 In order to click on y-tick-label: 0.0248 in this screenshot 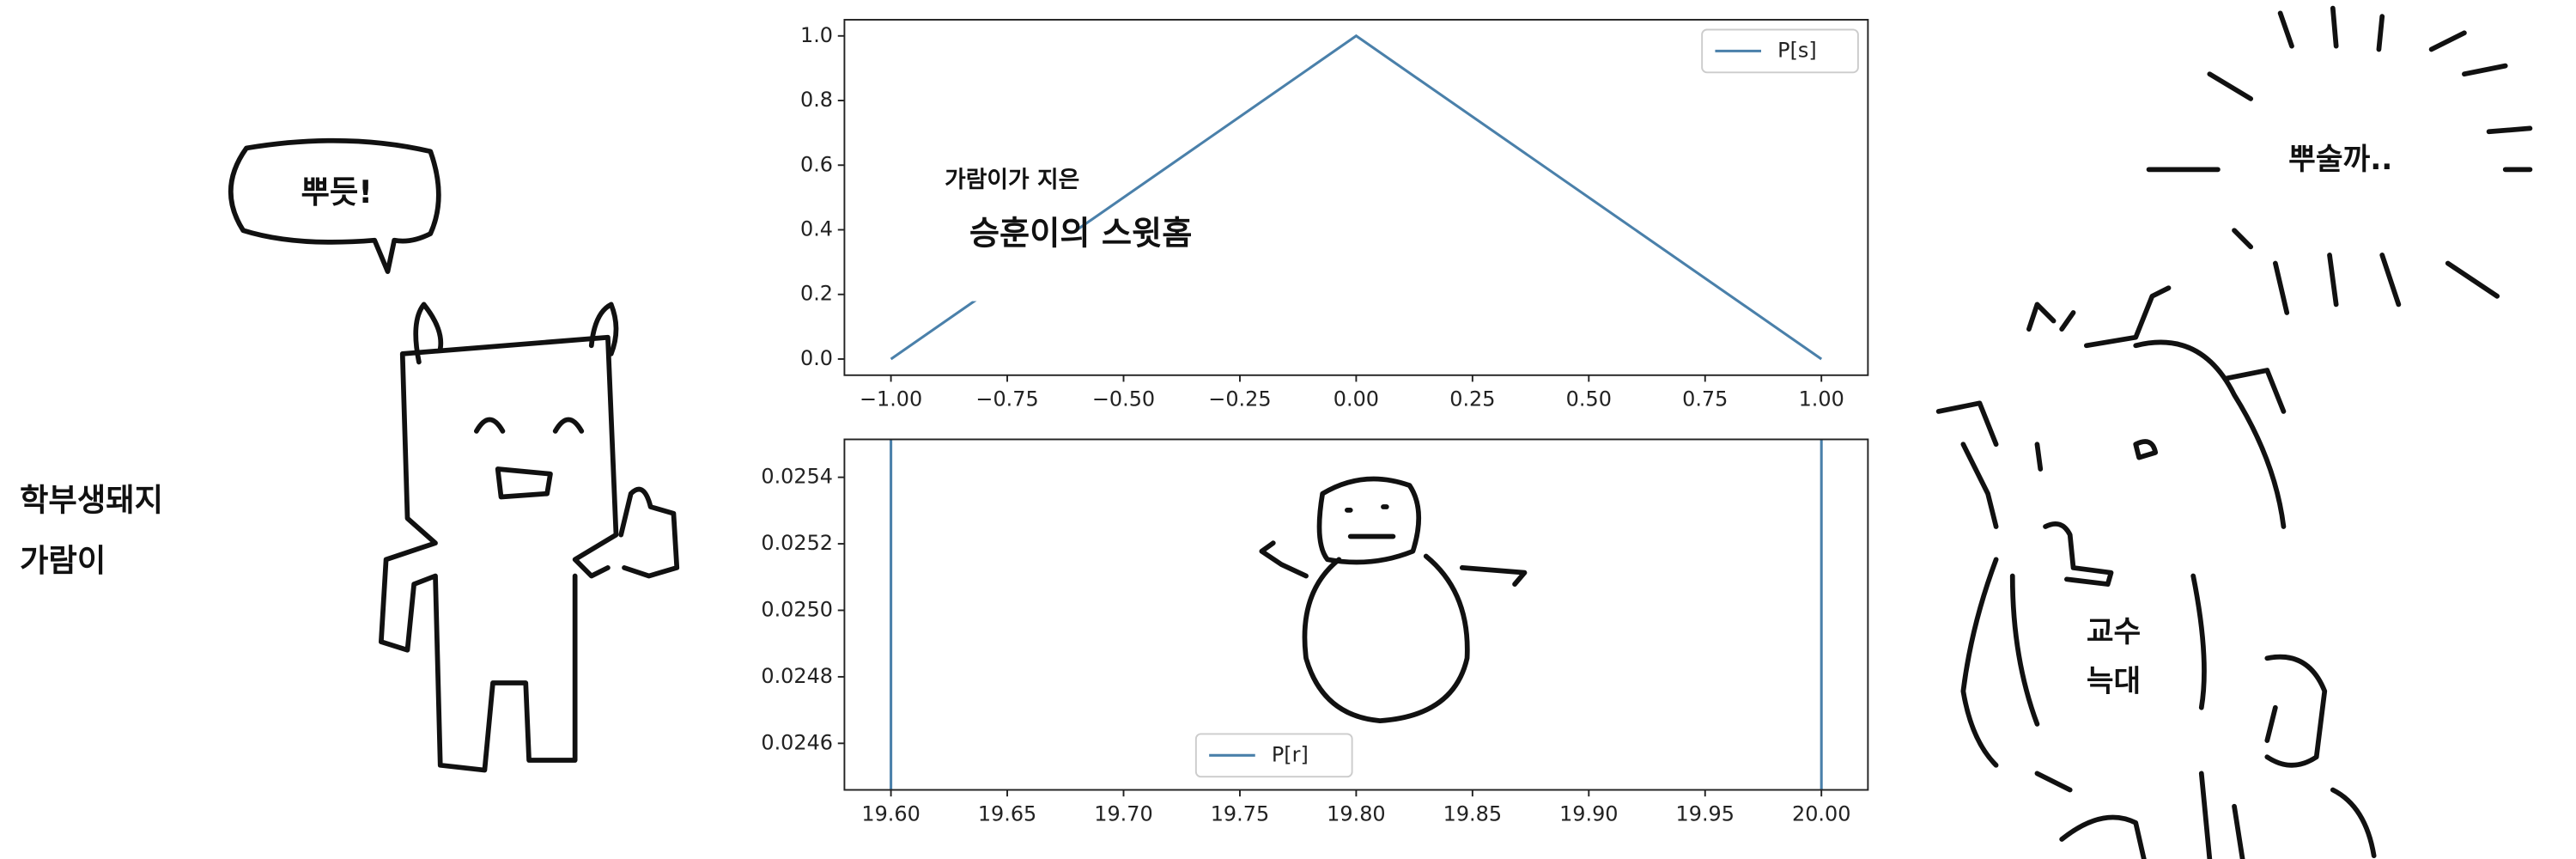, I will do `click(797, 676)`.